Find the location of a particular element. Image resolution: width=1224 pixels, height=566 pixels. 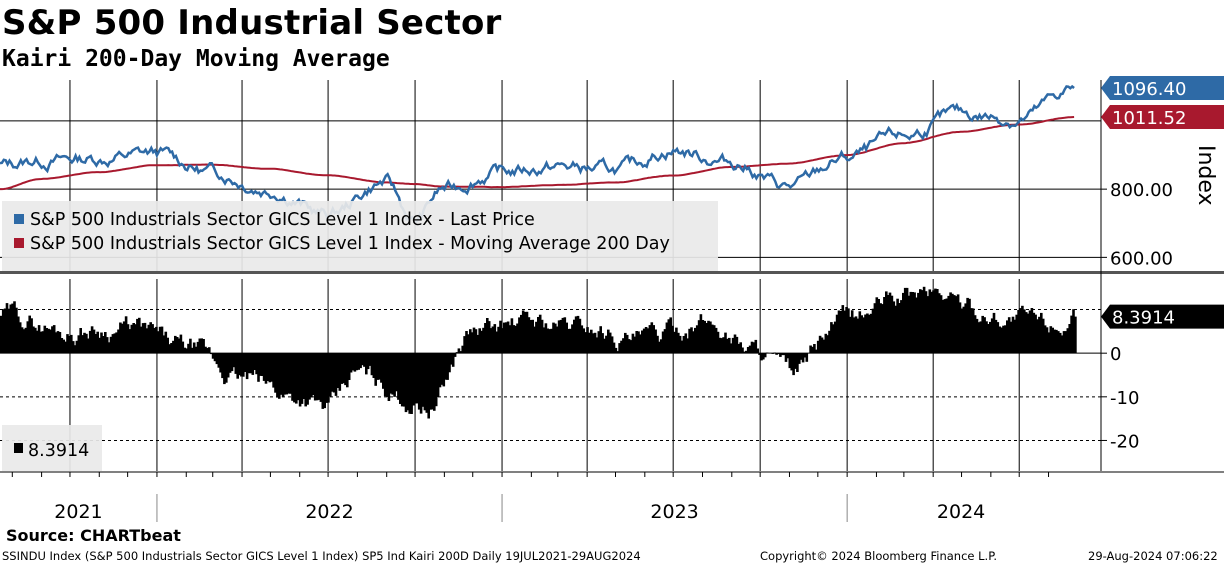

y-axis-label: Index is located at coordinates (1205, 175).